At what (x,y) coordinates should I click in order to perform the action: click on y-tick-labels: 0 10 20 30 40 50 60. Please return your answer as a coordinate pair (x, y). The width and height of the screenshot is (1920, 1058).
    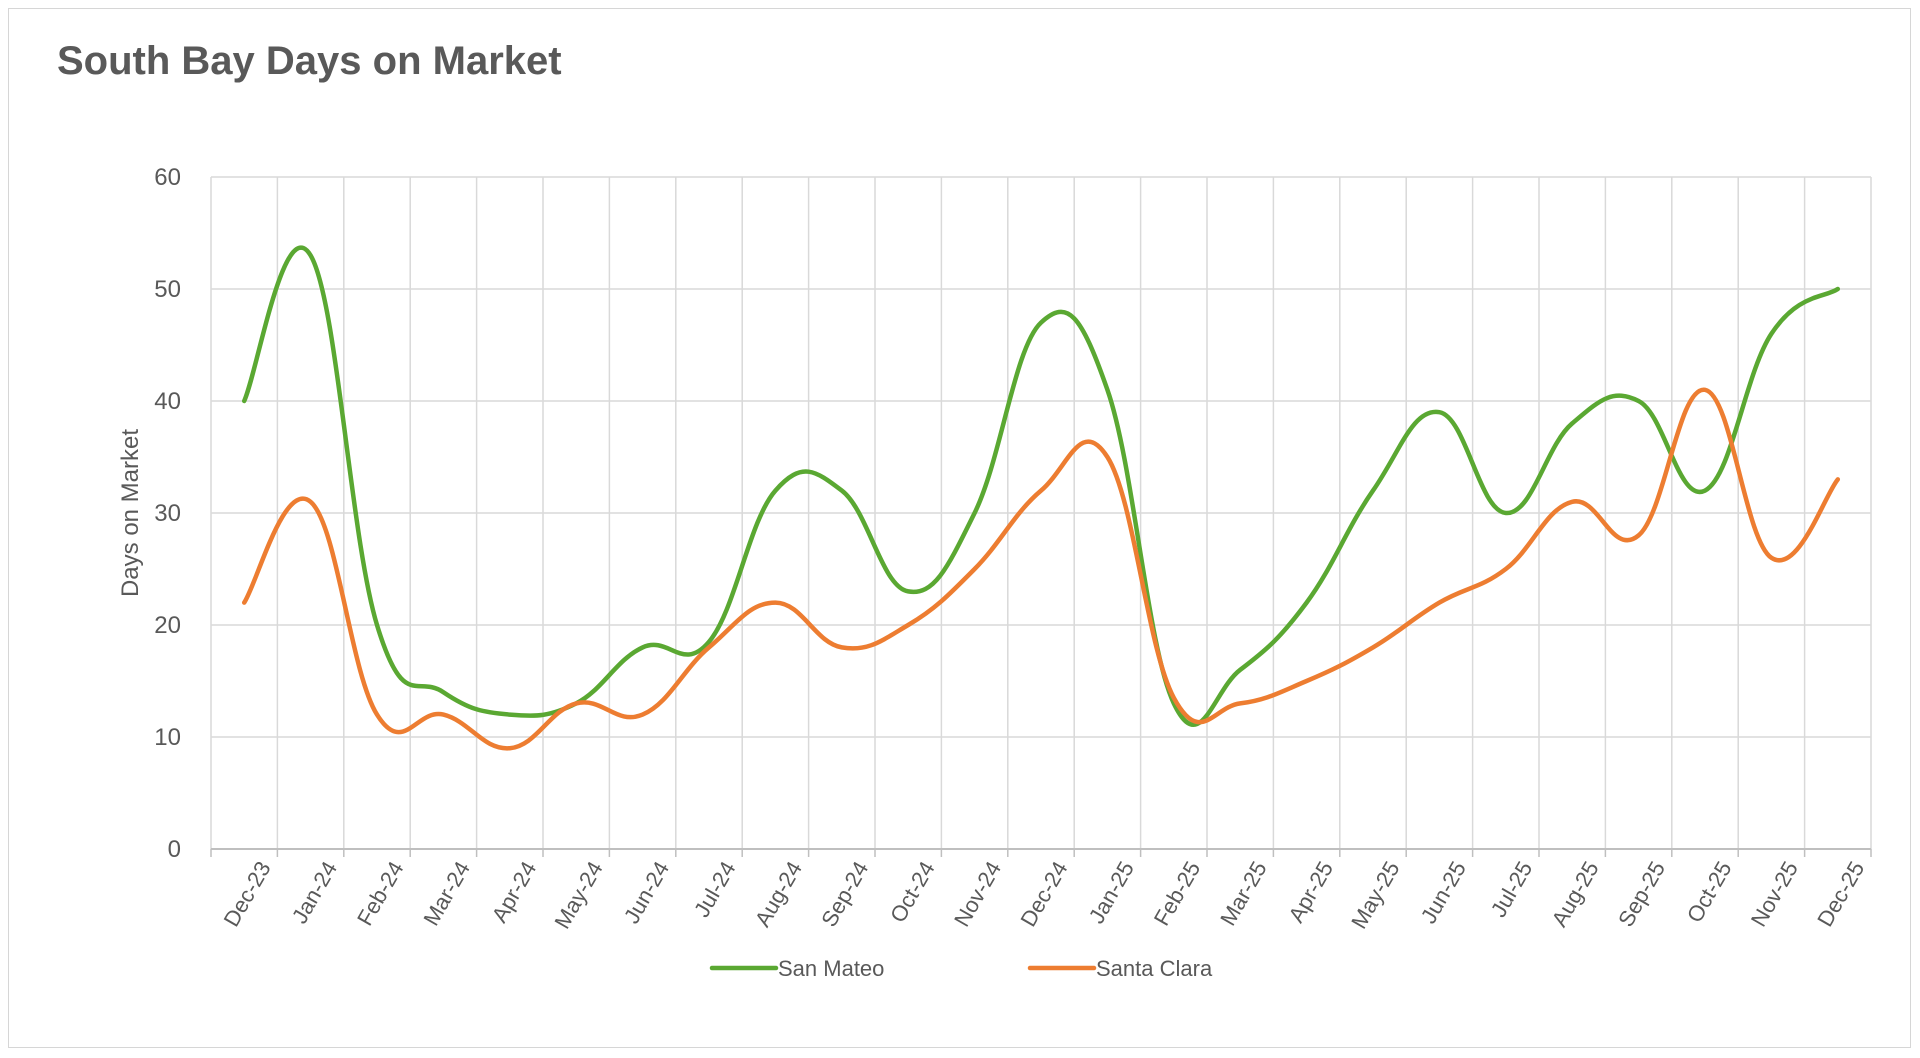
    Looking at the image, I should click on (167, 513).